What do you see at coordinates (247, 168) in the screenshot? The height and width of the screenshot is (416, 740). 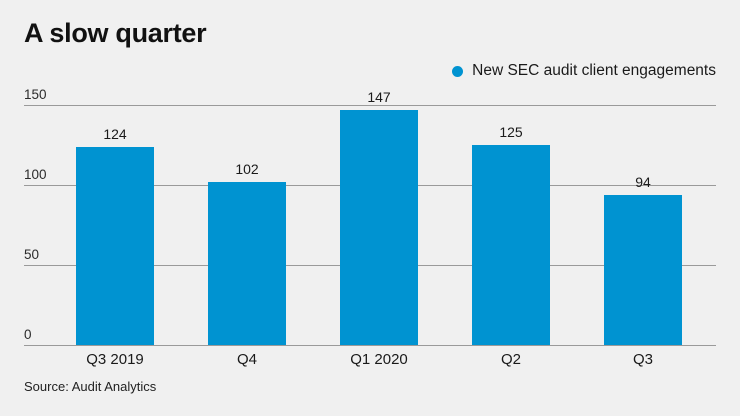 I see `value-label-102: 102` at bounding box center [247, 168].